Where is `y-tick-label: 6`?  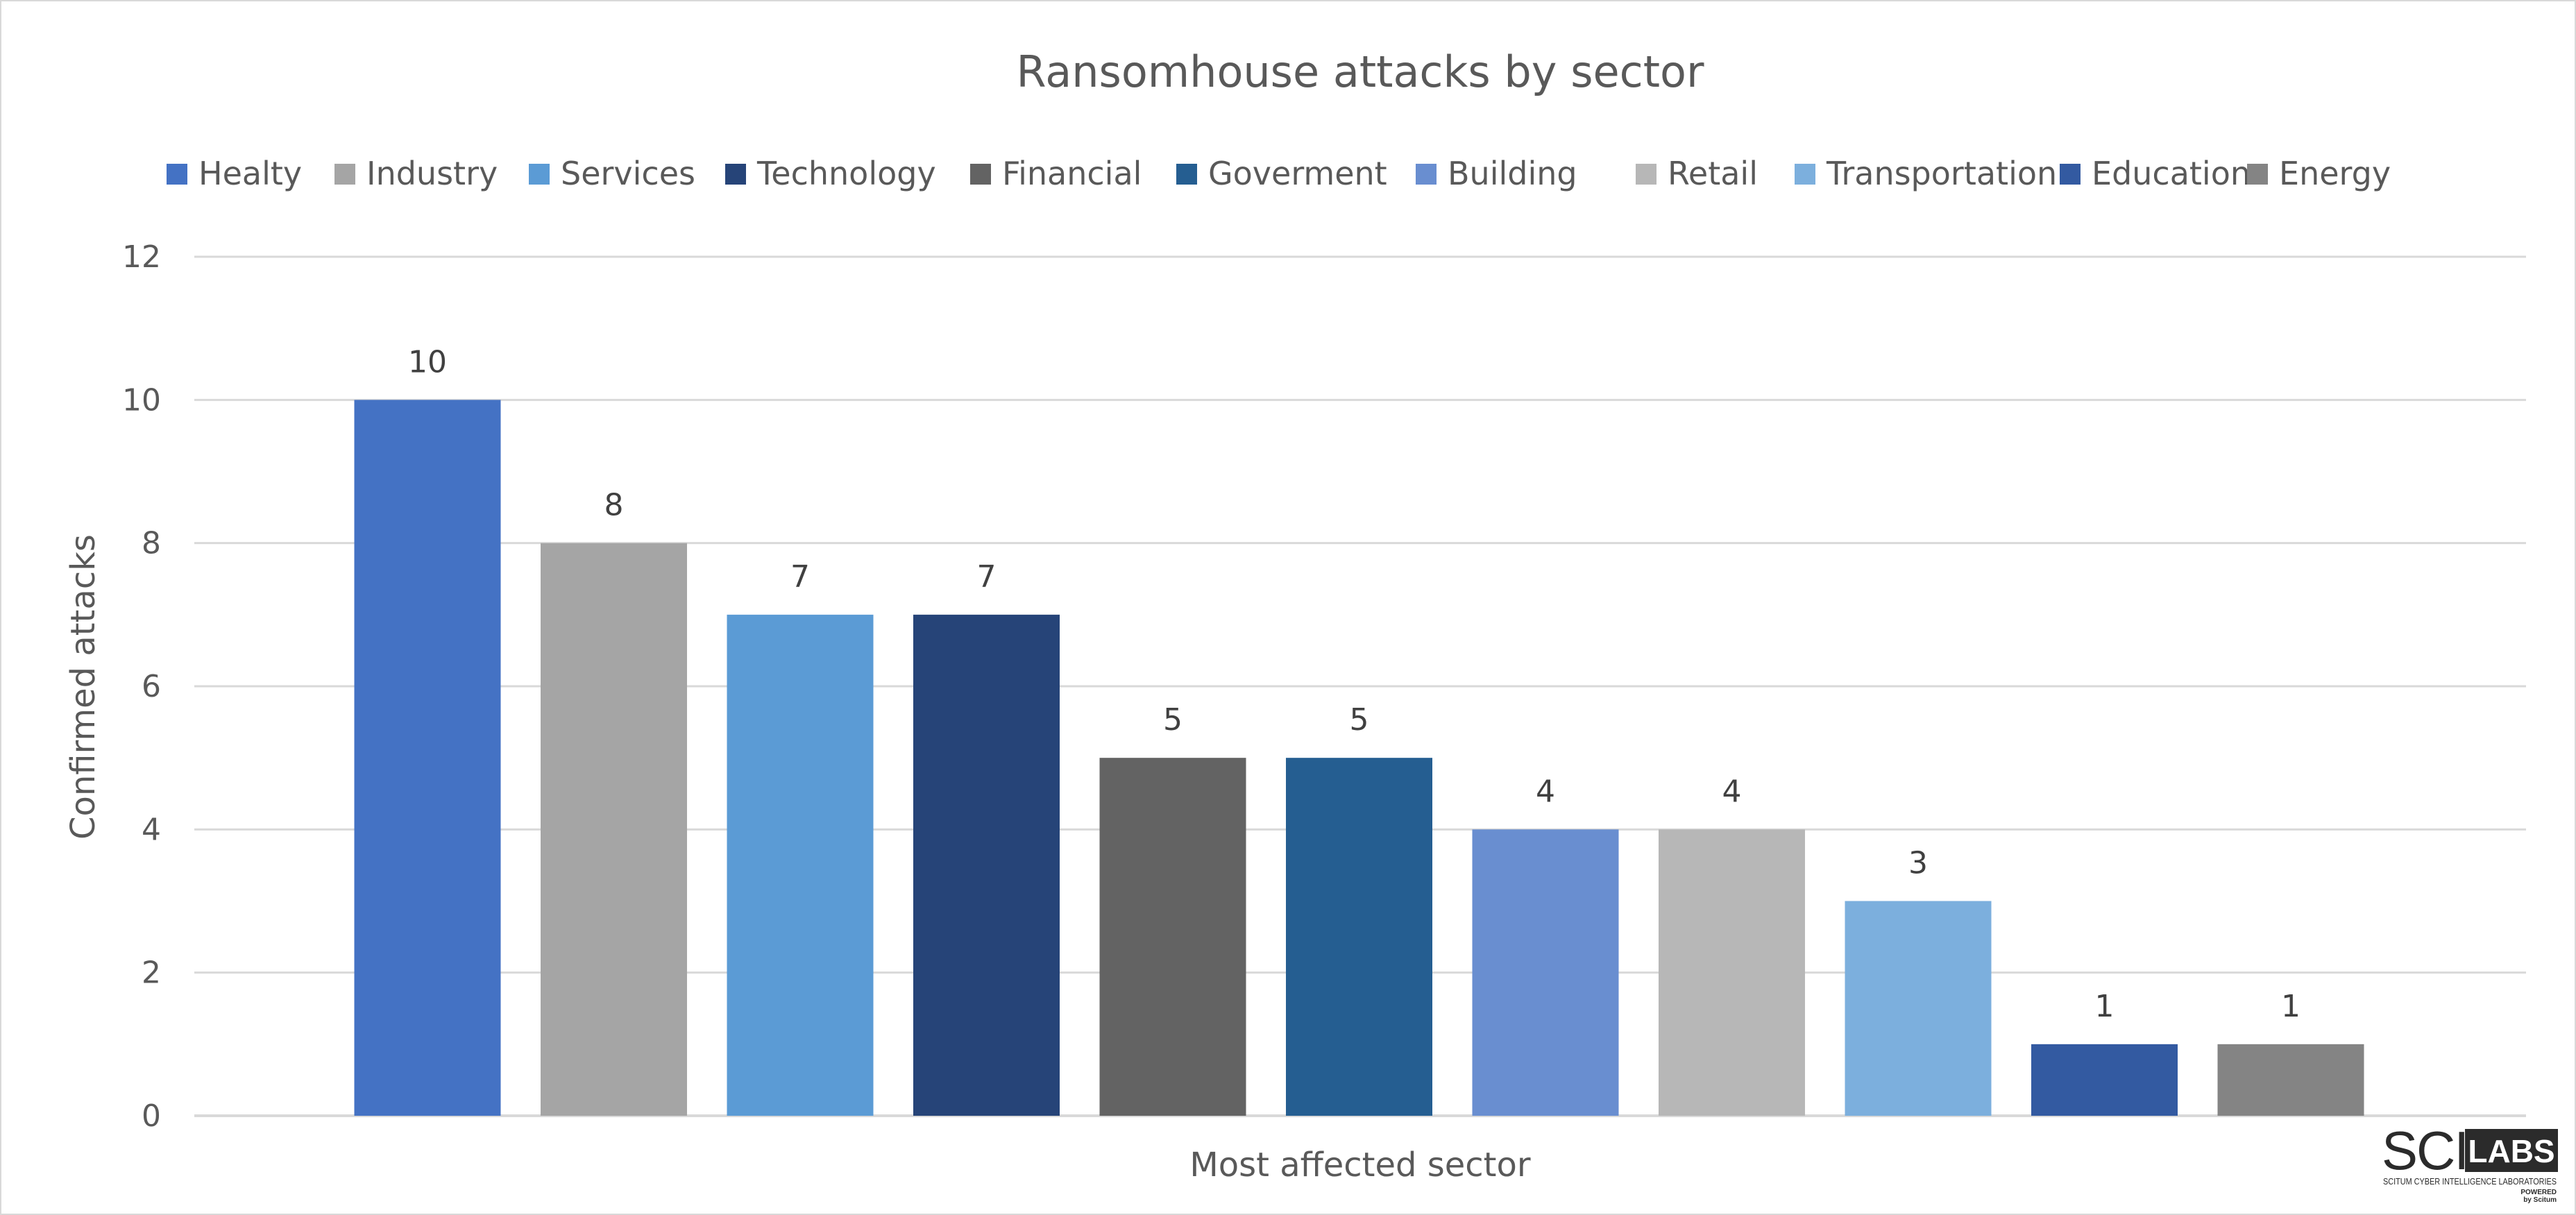
y-tick-label: 6 is located at coordinates (151, 686).